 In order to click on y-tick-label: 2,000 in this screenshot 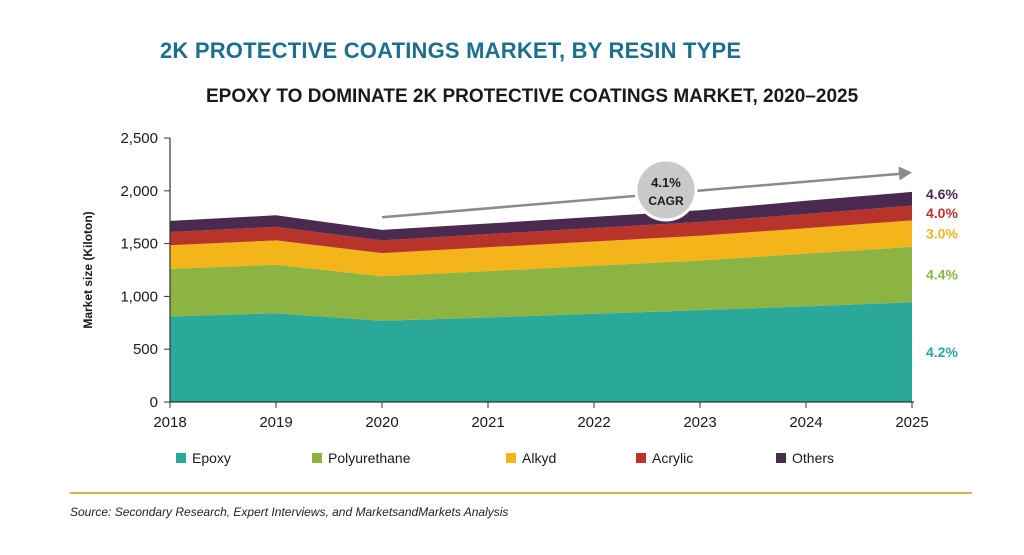, I will do `click(139, 191)`.